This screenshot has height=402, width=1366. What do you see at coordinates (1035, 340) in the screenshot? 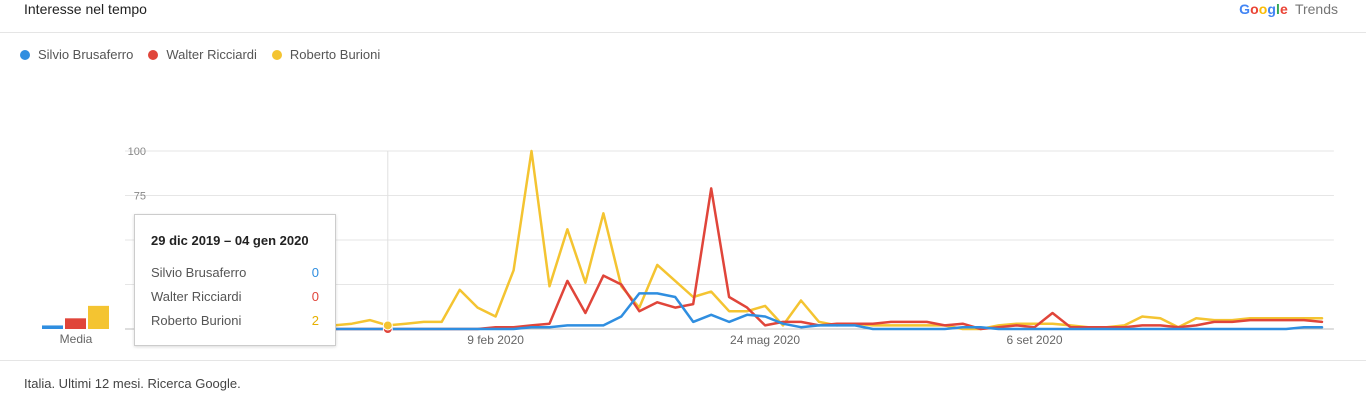
I see `x-tick-label: 6 set 2020` at bounding box center [1035, 340].